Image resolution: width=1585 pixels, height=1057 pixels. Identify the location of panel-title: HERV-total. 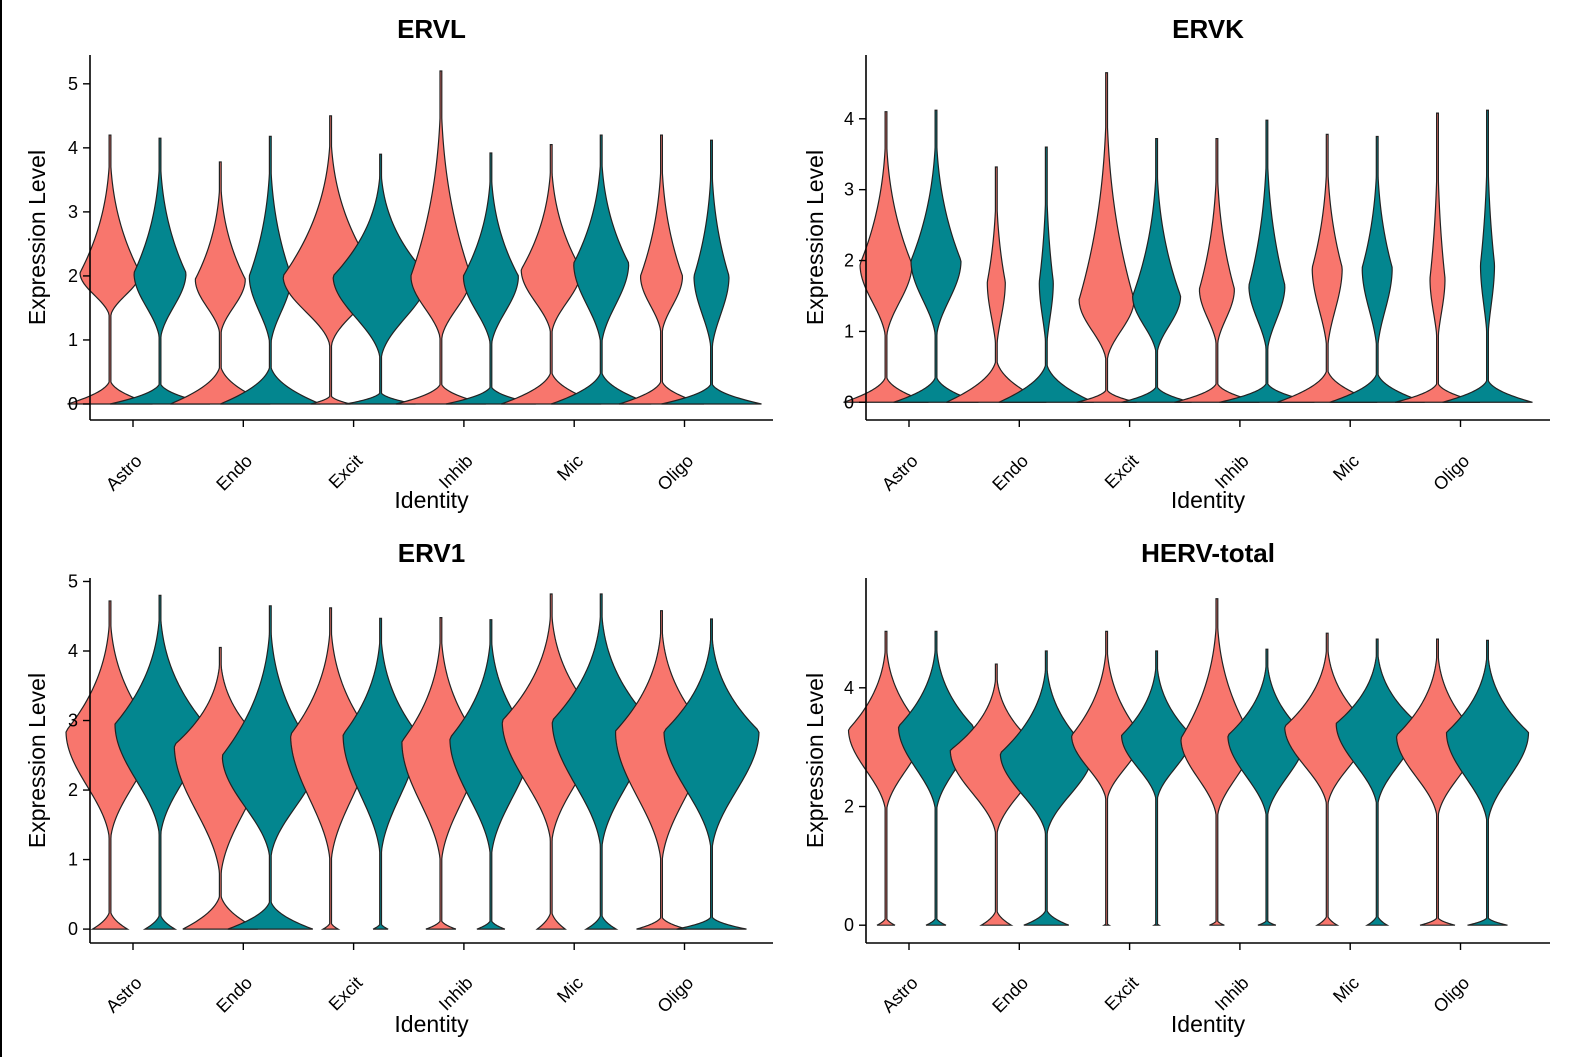
(1208, 553).